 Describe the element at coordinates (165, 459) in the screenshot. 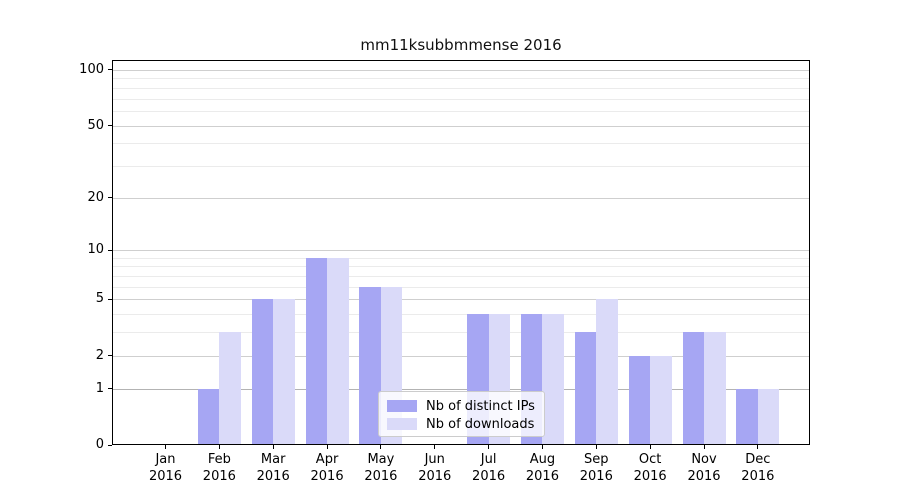

I see `x-tick-month: Jan` at that location.